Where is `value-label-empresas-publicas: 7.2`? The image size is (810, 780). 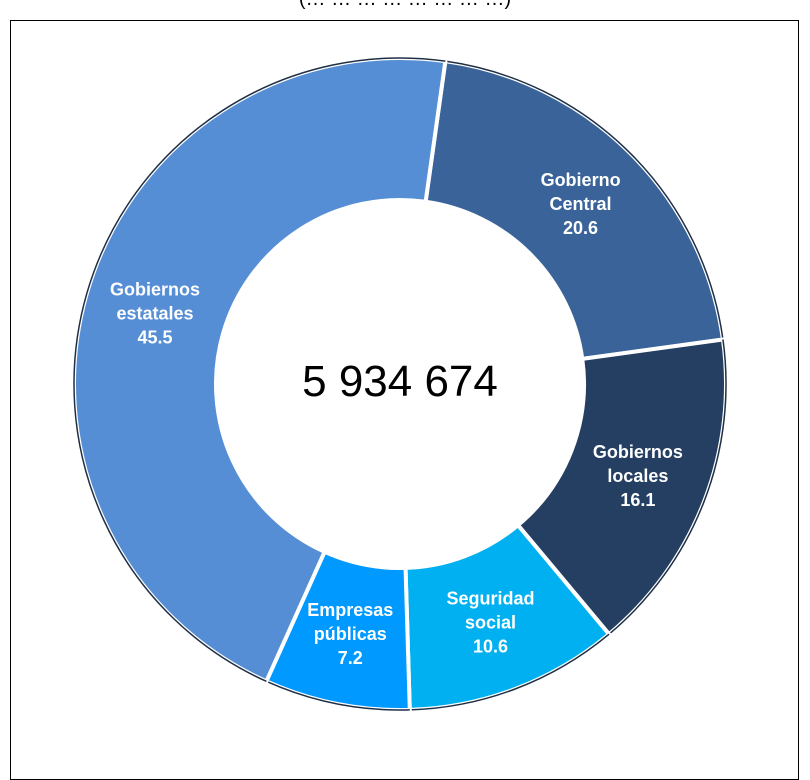
value-label-empresas-publicas: 7.2 is located at coordinates (350, 658).